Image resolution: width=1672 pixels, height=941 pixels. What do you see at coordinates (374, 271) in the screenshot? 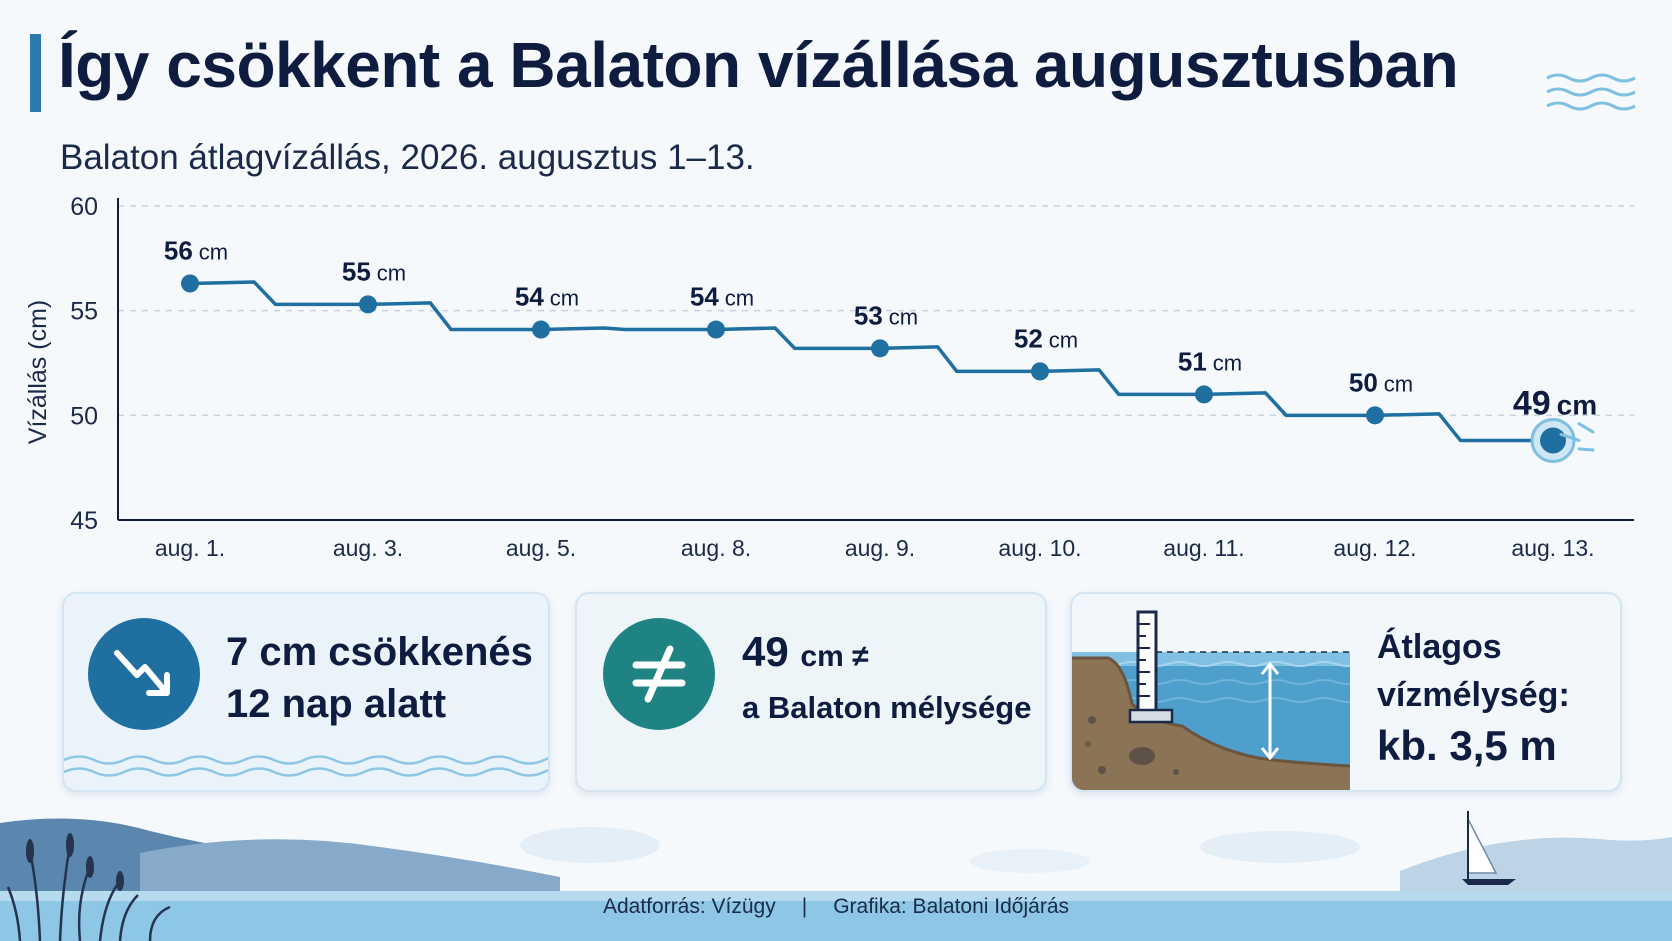
I see `data-label: 55 cm` at bounding box center [374, 271].